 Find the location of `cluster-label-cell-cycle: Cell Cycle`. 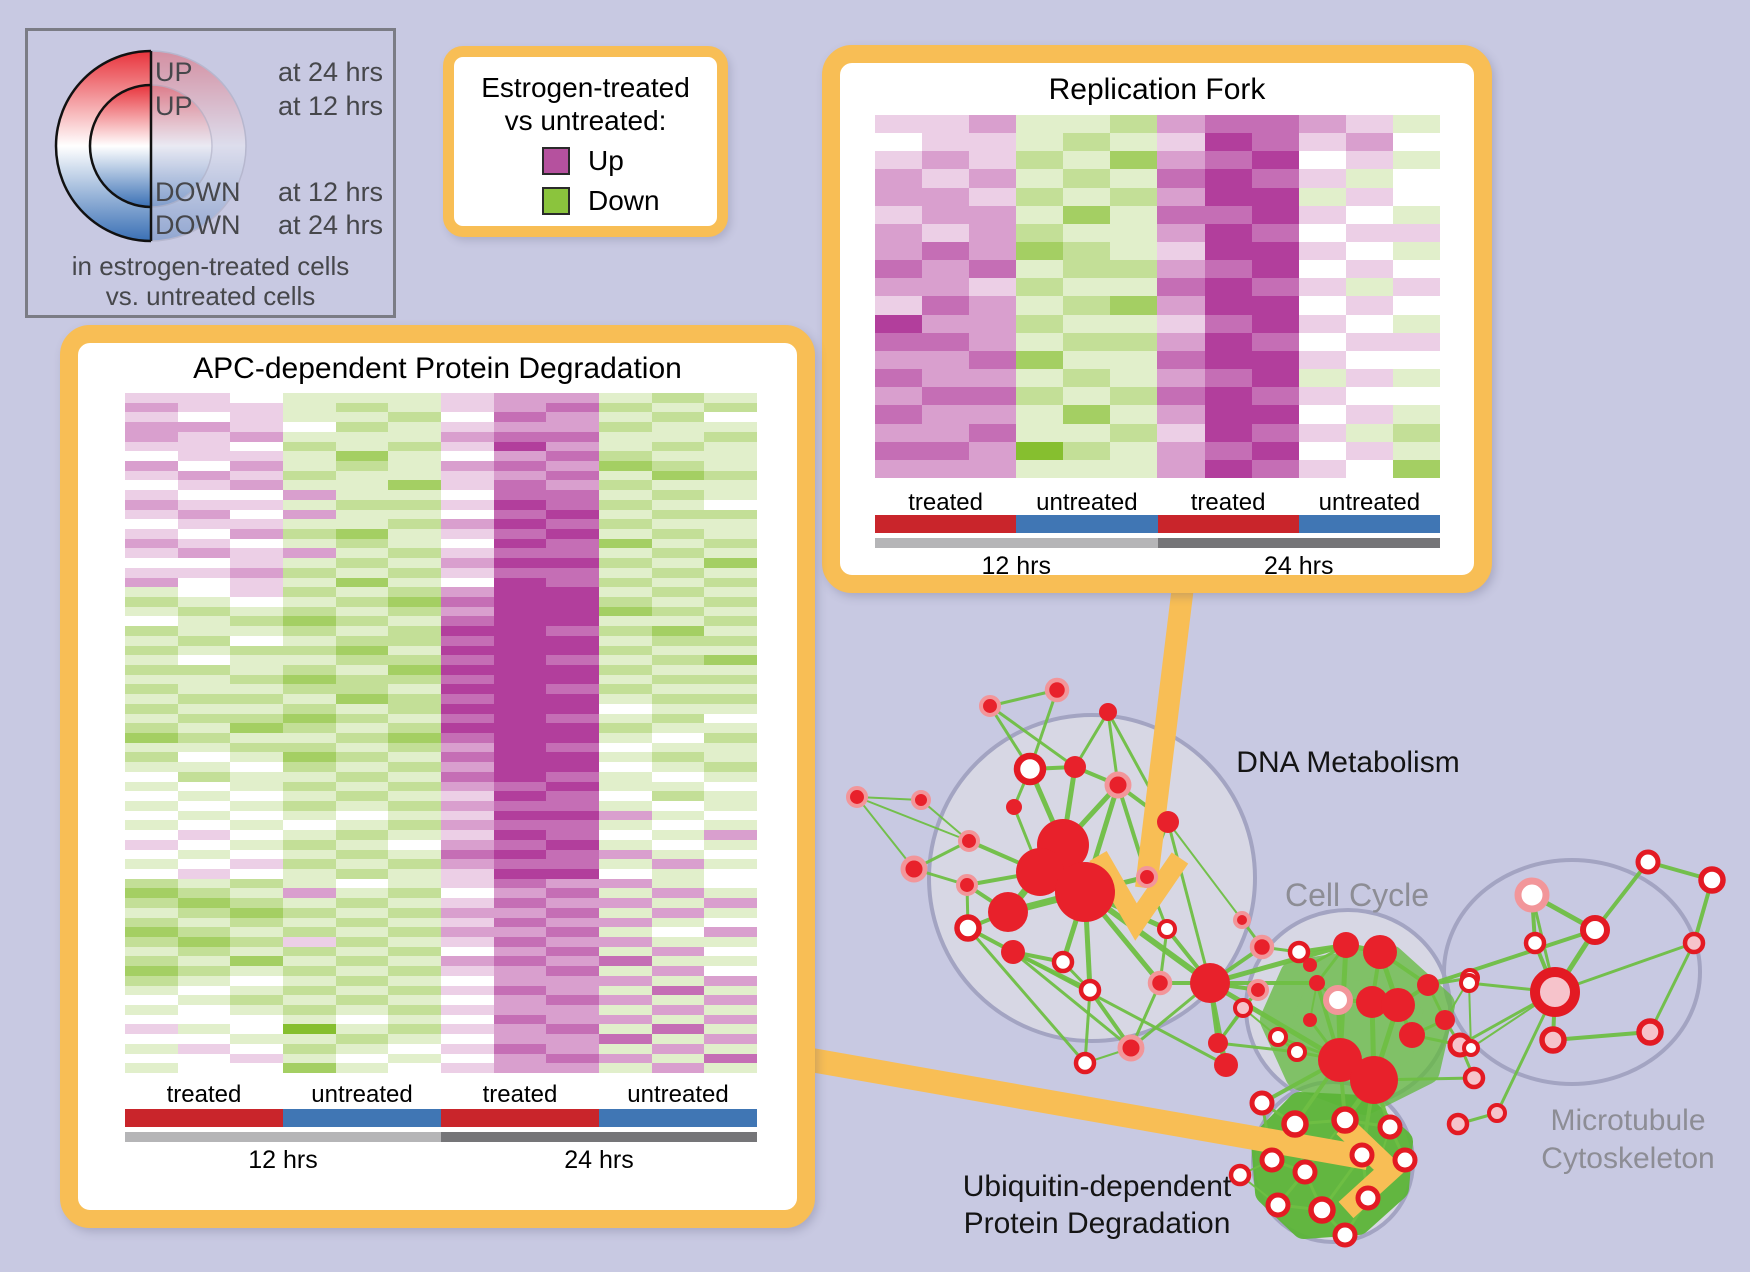

cluster-label-cell-cycle: Cell Cycle is located at coordinates (1357, 895).